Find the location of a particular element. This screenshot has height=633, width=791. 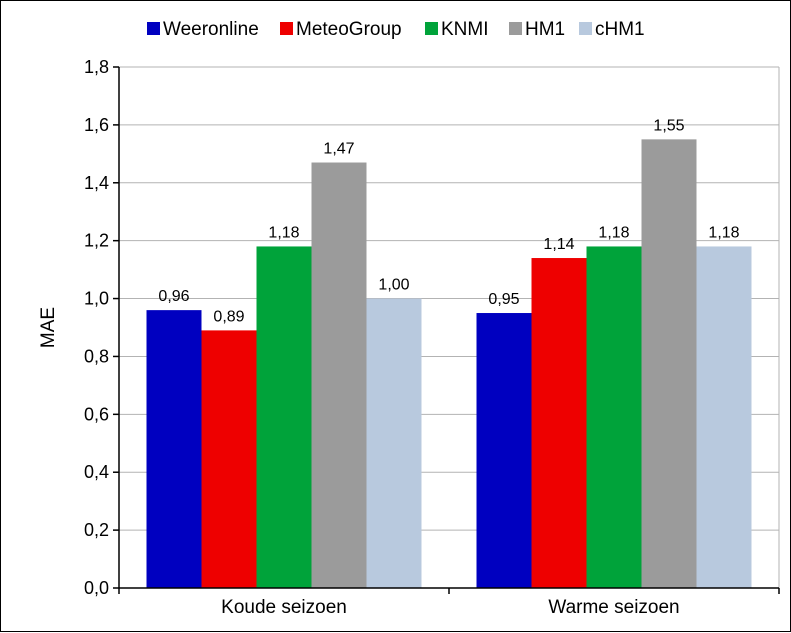

y-tick-label: 0,4 is located at coordinates (96, 472).